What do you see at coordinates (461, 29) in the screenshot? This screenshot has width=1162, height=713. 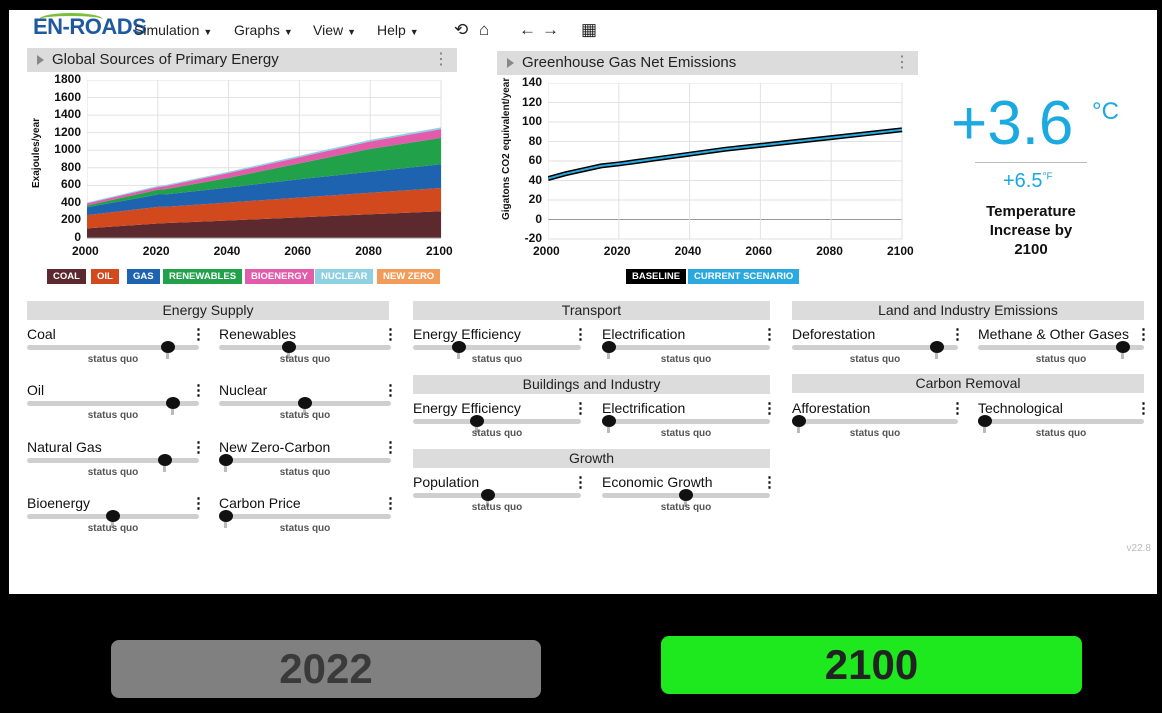 I see `undo-icon: ⟲` at bounding box center [461, 29].